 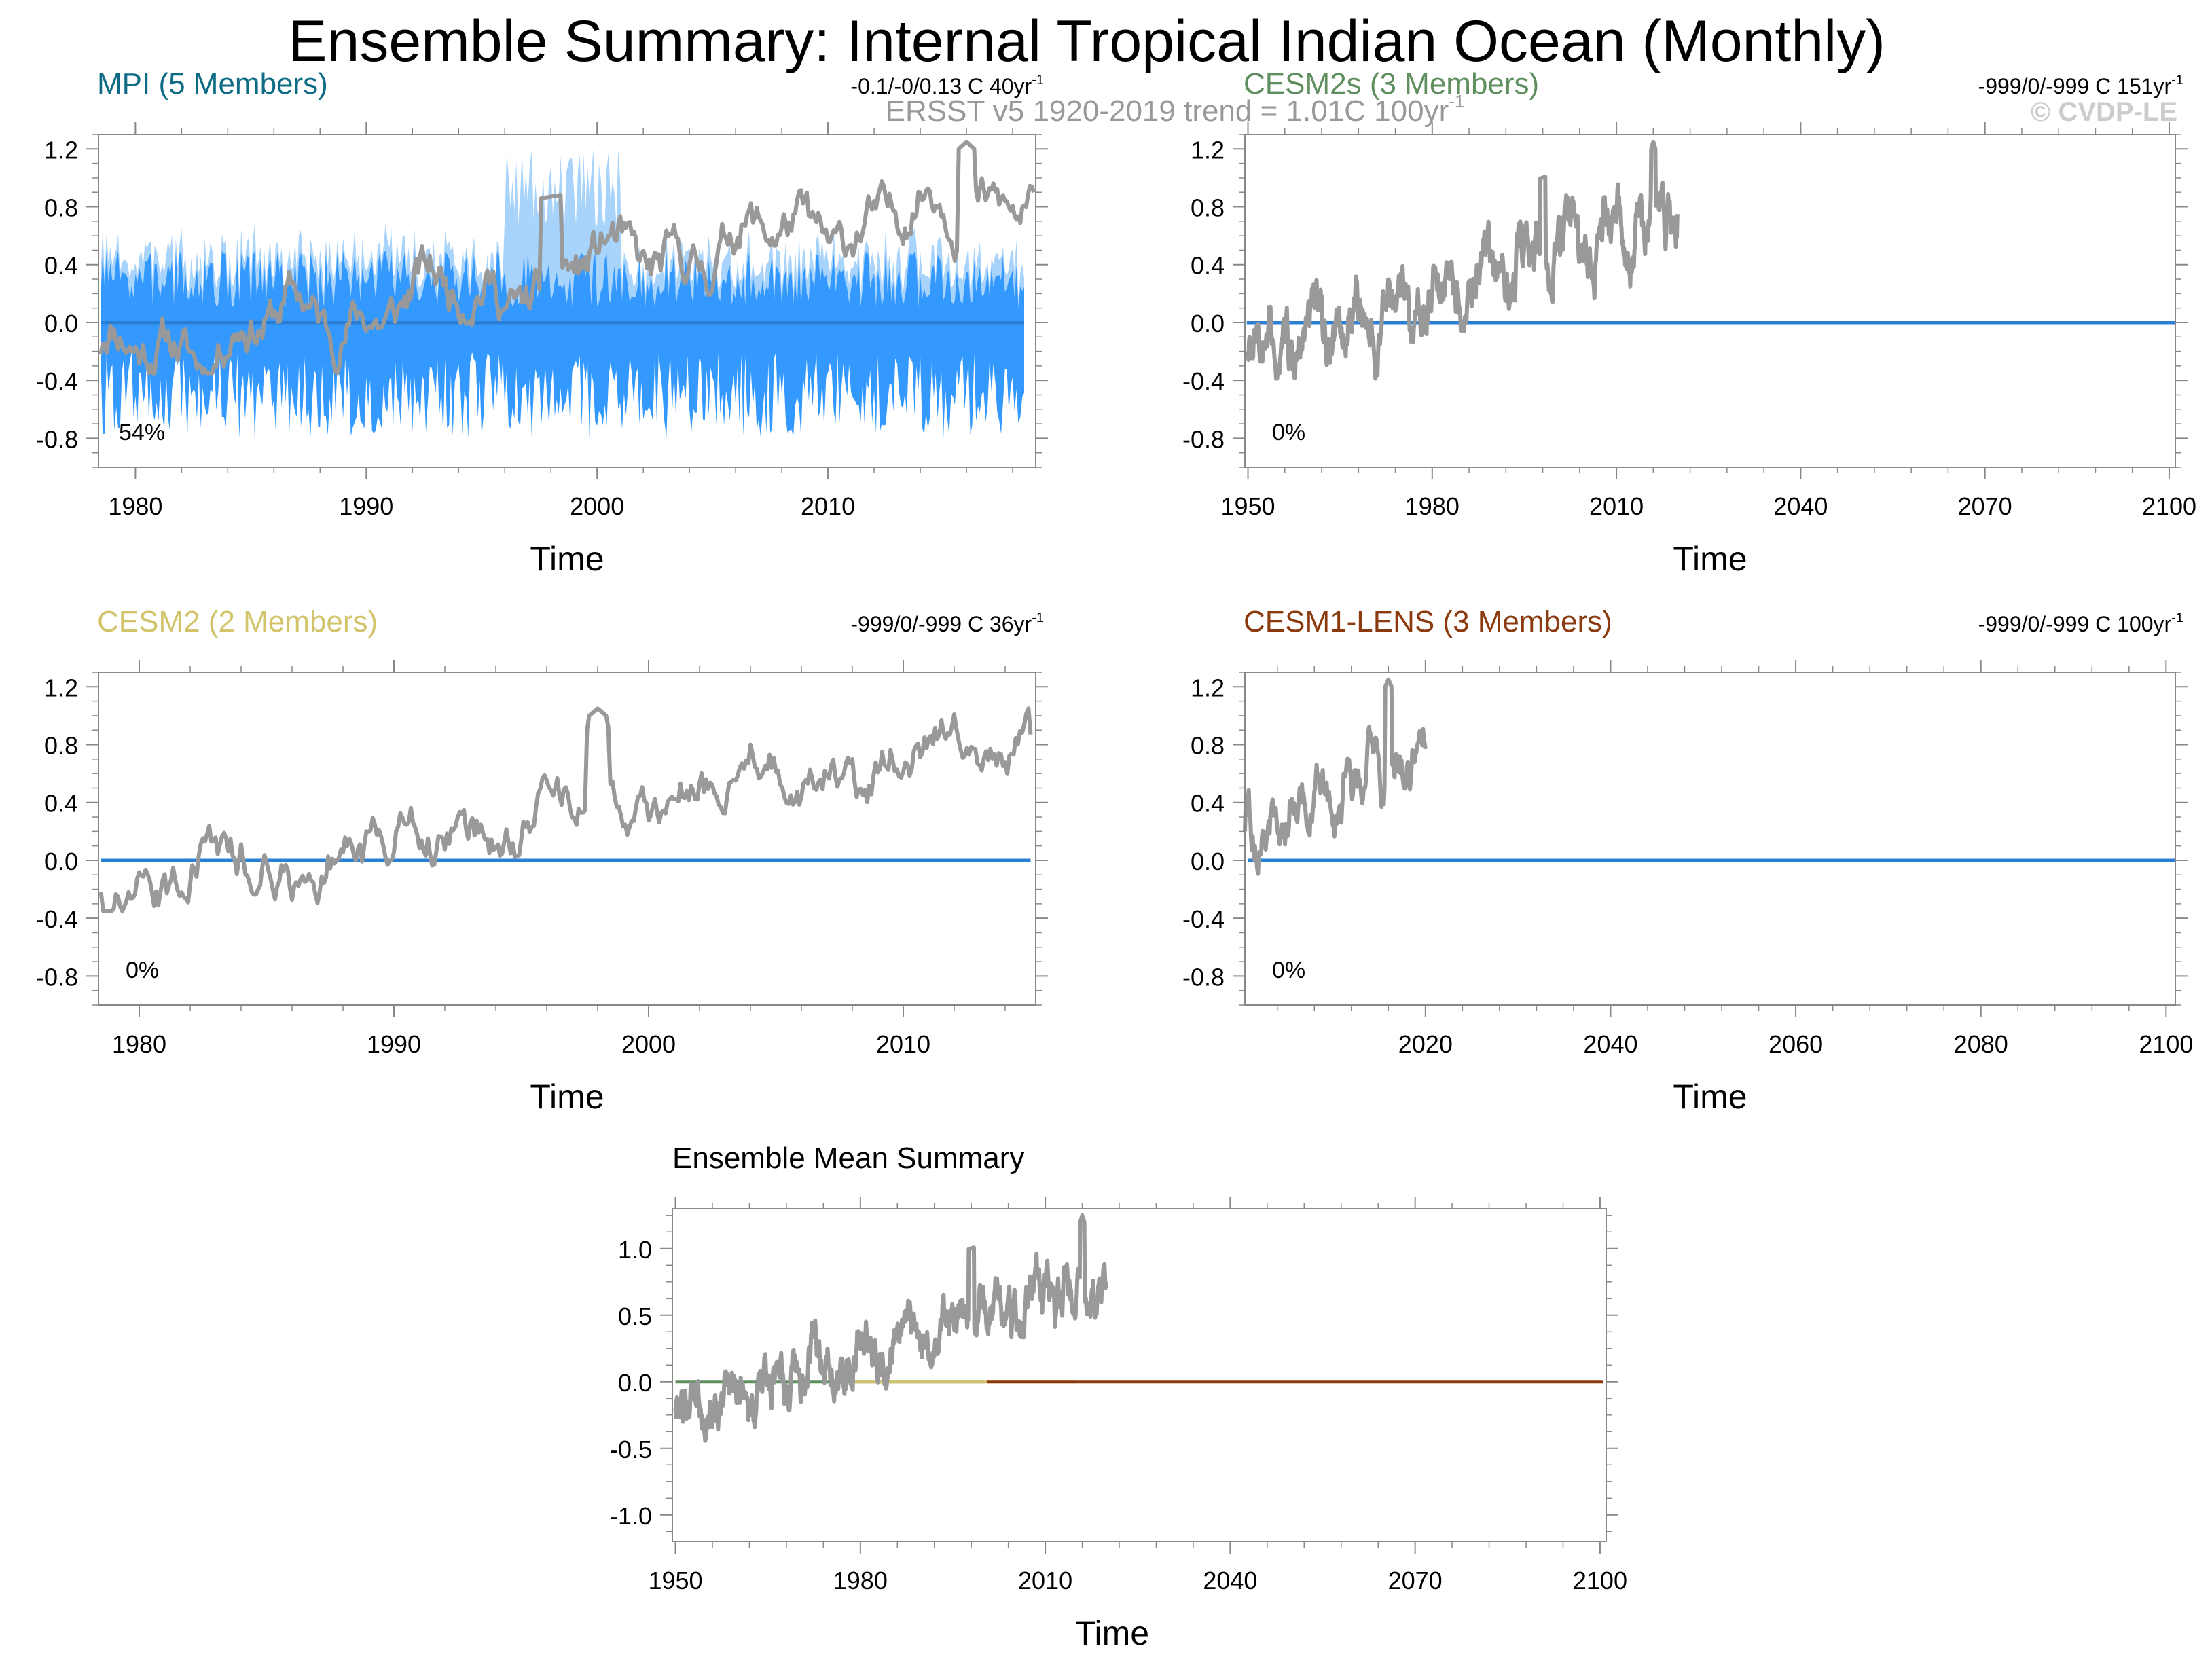 I want to click on percent-label: 54%, so click(x=142, y=433).